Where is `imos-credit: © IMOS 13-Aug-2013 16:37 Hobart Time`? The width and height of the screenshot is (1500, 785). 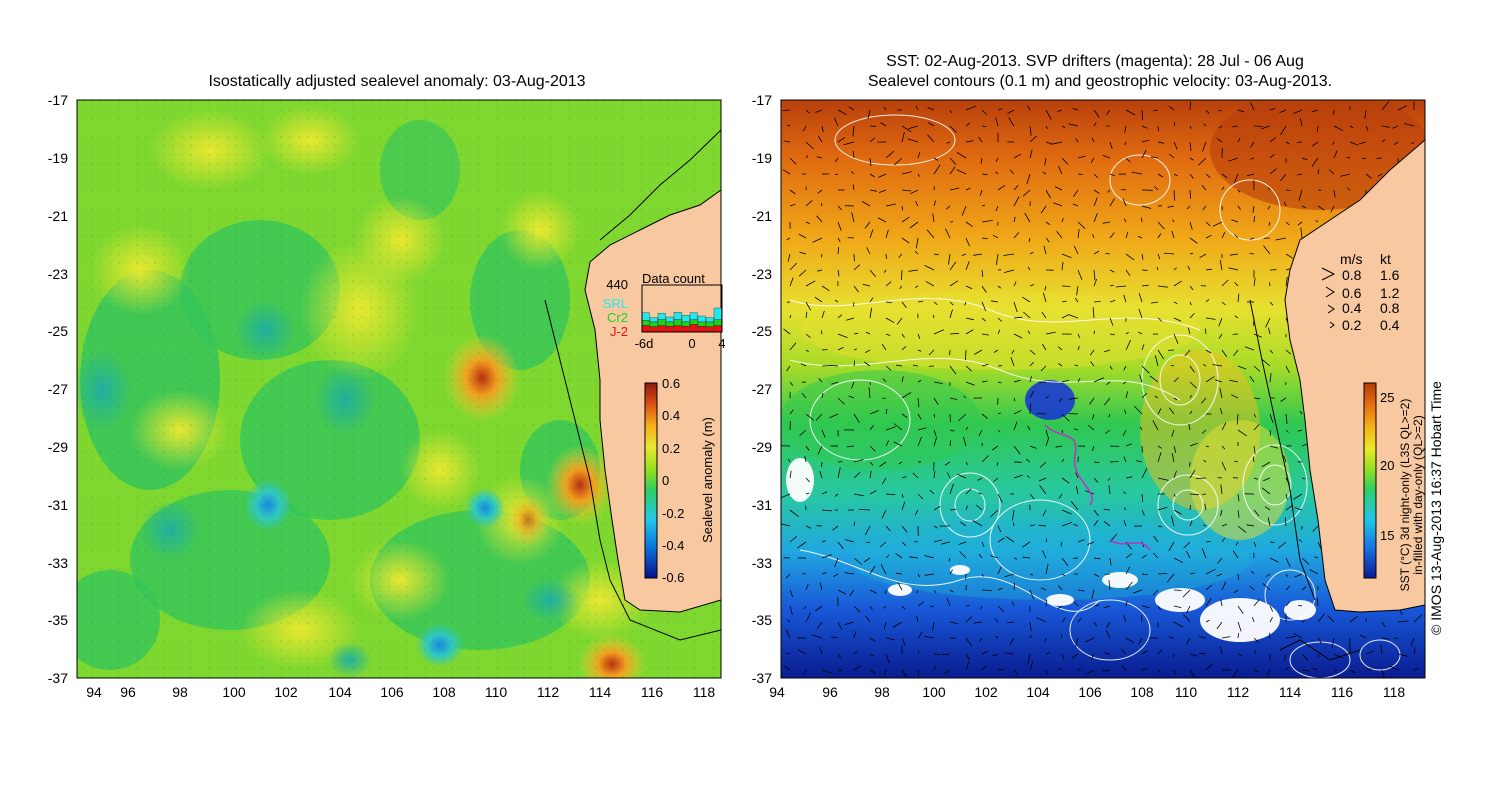
imos-credit: © IMOS 13-Aug-2013 16:37 Hobart Time is located at coordinates (1436, 508).